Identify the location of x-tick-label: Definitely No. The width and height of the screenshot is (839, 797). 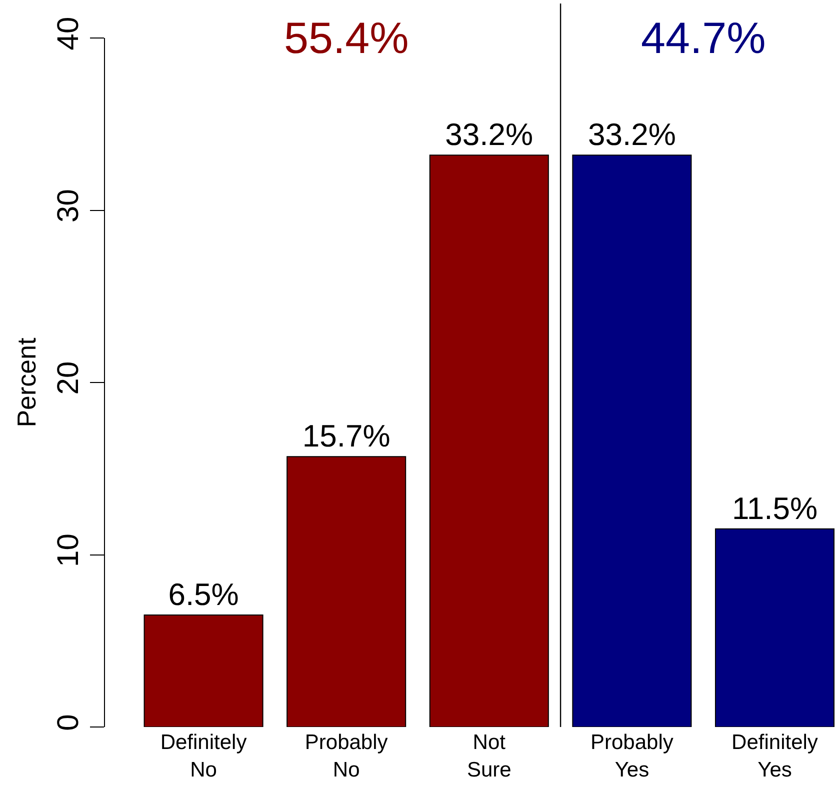
(204, 756).